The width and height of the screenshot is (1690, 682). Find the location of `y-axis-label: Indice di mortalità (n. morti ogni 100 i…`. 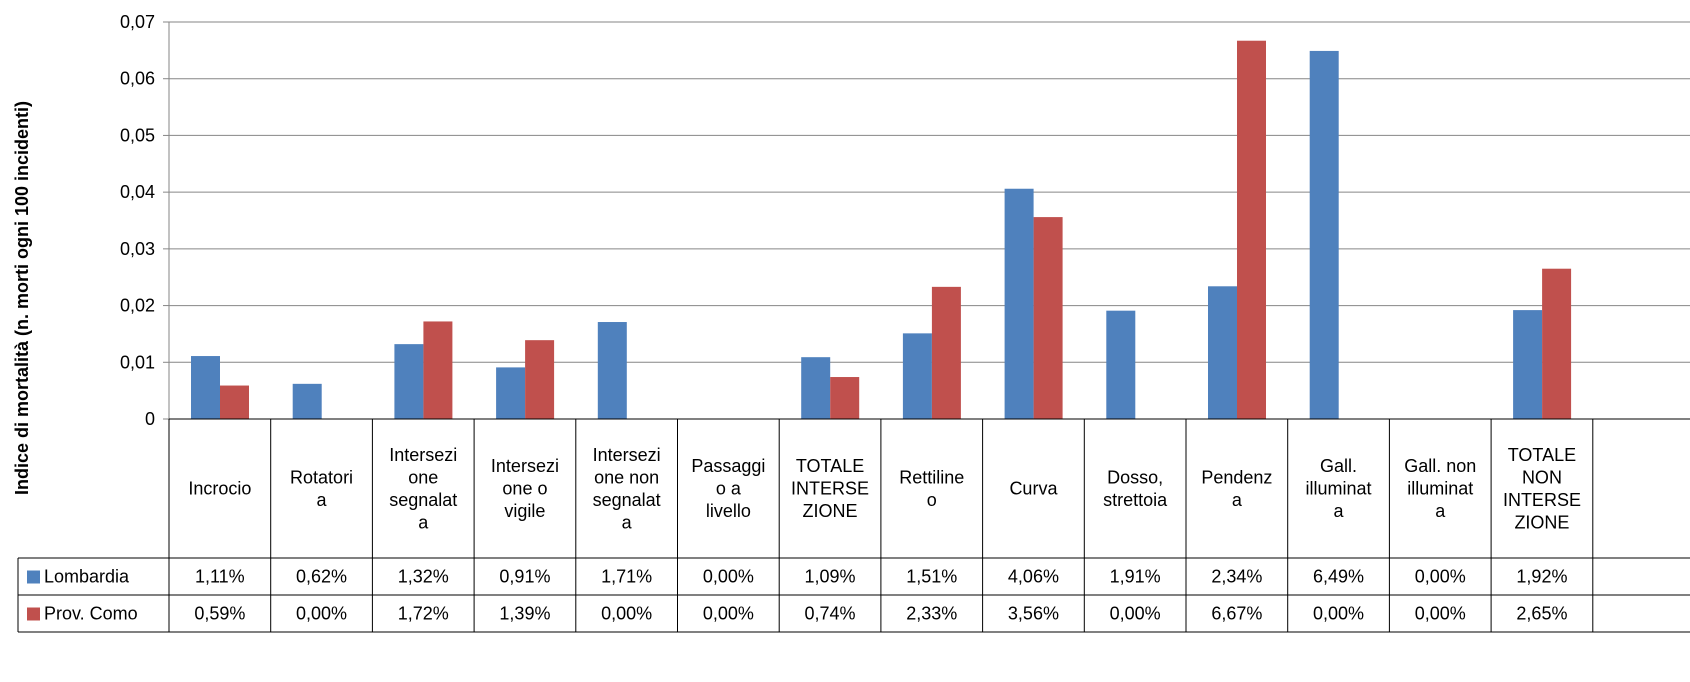

y-axis-label: Indice di mortalità (n. morti ogni 100 i… is located at coordinates (22, 298).